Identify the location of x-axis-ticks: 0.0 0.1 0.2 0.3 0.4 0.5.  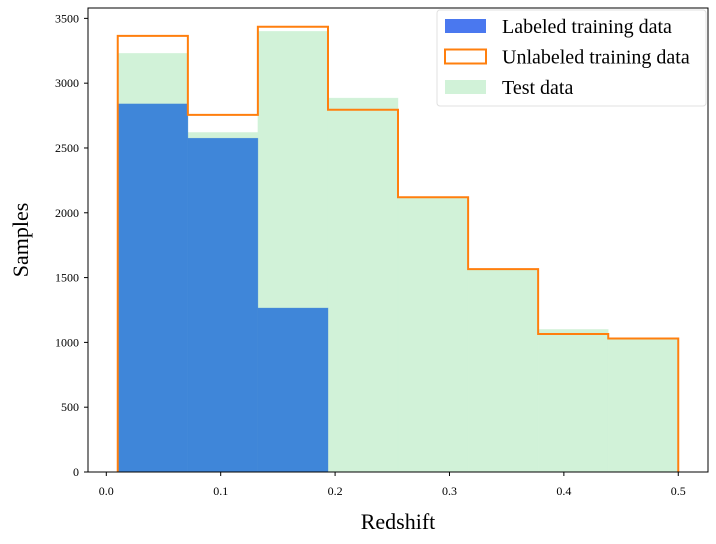
(392, 485).